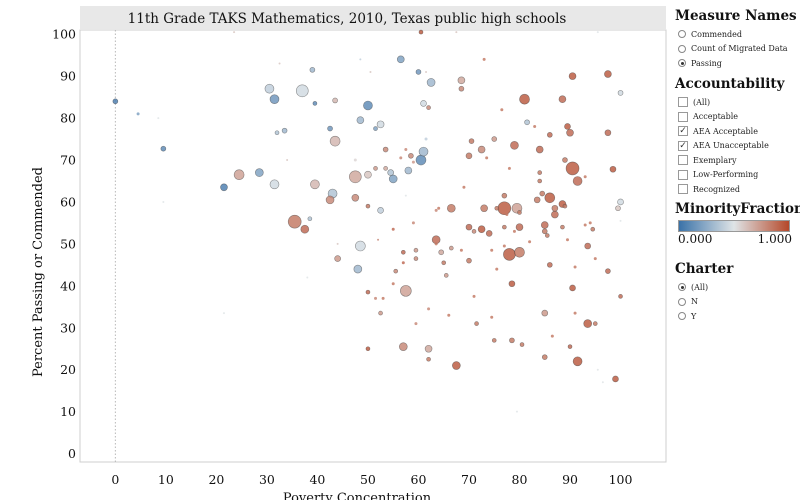 The image size is (800, 500). I want to click on radio-passing, so click(682, 63).